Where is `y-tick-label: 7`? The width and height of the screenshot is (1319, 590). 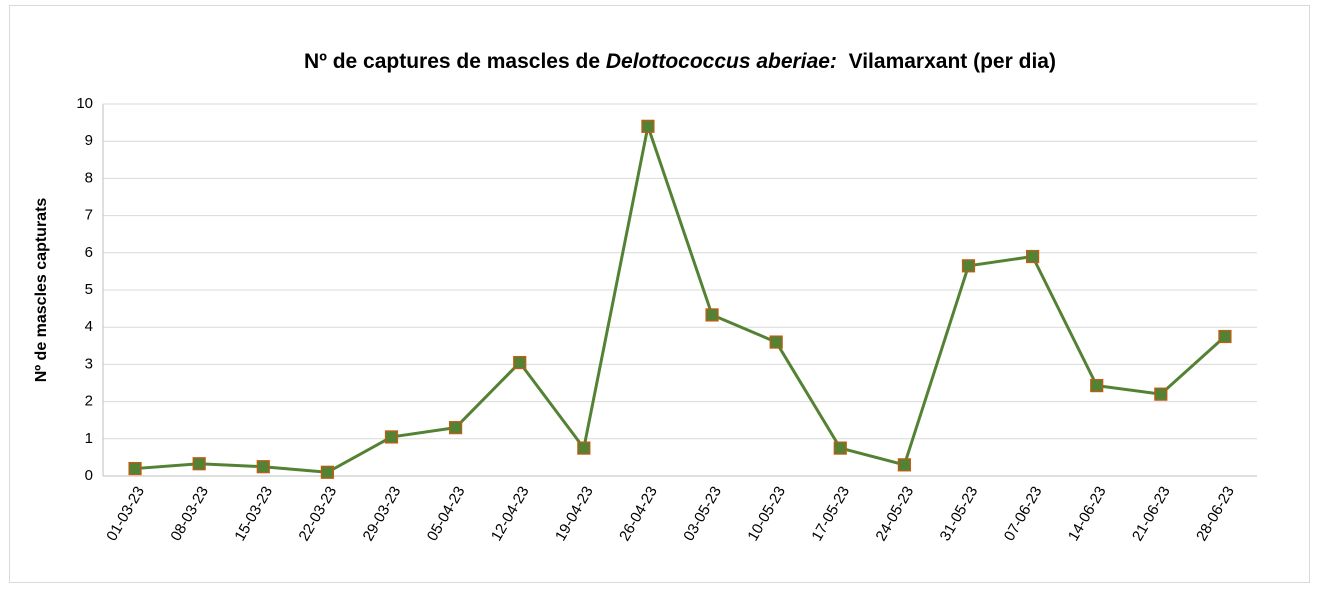
y-tick-label: 7 is located at coordinates (89, 215).